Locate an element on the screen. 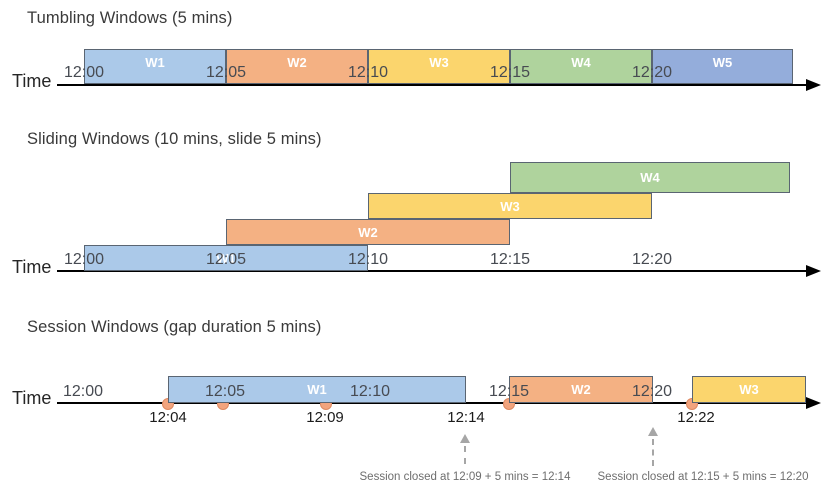 This screenshot has width=829, height=498. tumbling-tick: 12:15 is located at coordinates (510, 72).